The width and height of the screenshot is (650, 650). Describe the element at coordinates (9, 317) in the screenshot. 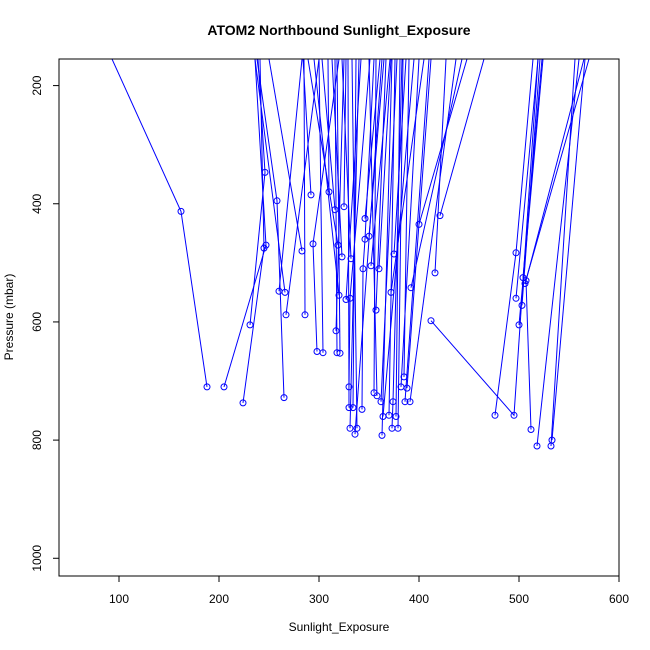

I see `y-axis-label: Pressure (mbar)` at that location.